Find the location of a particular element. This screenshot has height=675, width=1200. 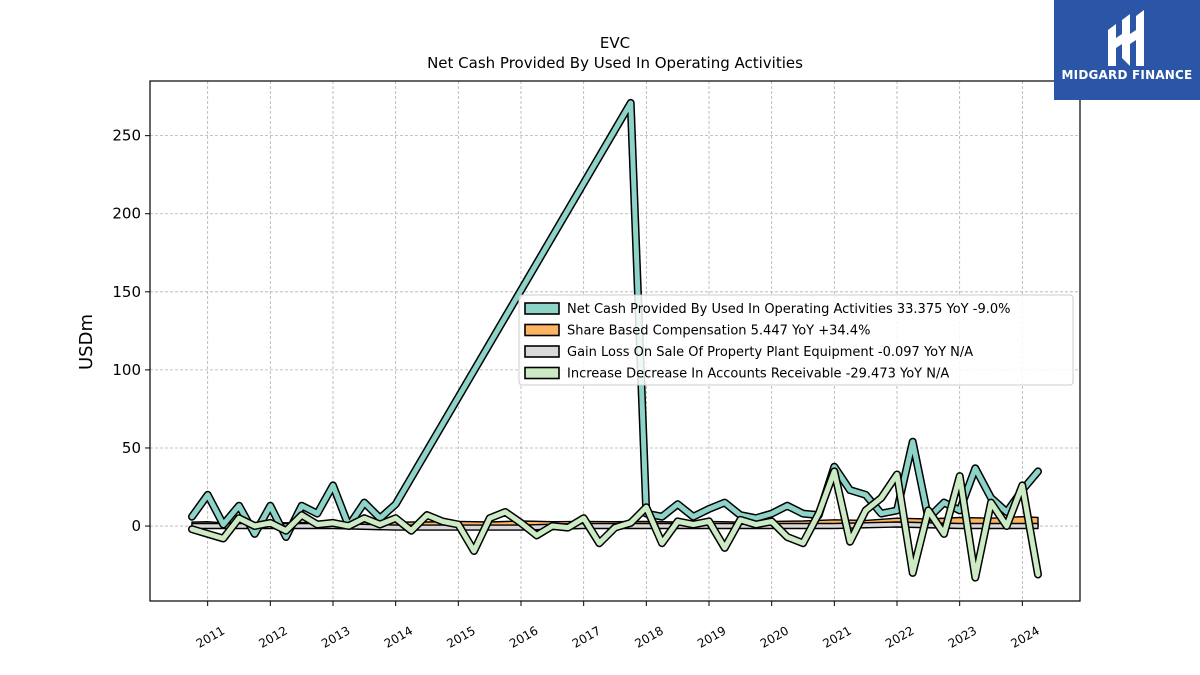

x-tick-label: 2019 is located at coordinates (711, 636).